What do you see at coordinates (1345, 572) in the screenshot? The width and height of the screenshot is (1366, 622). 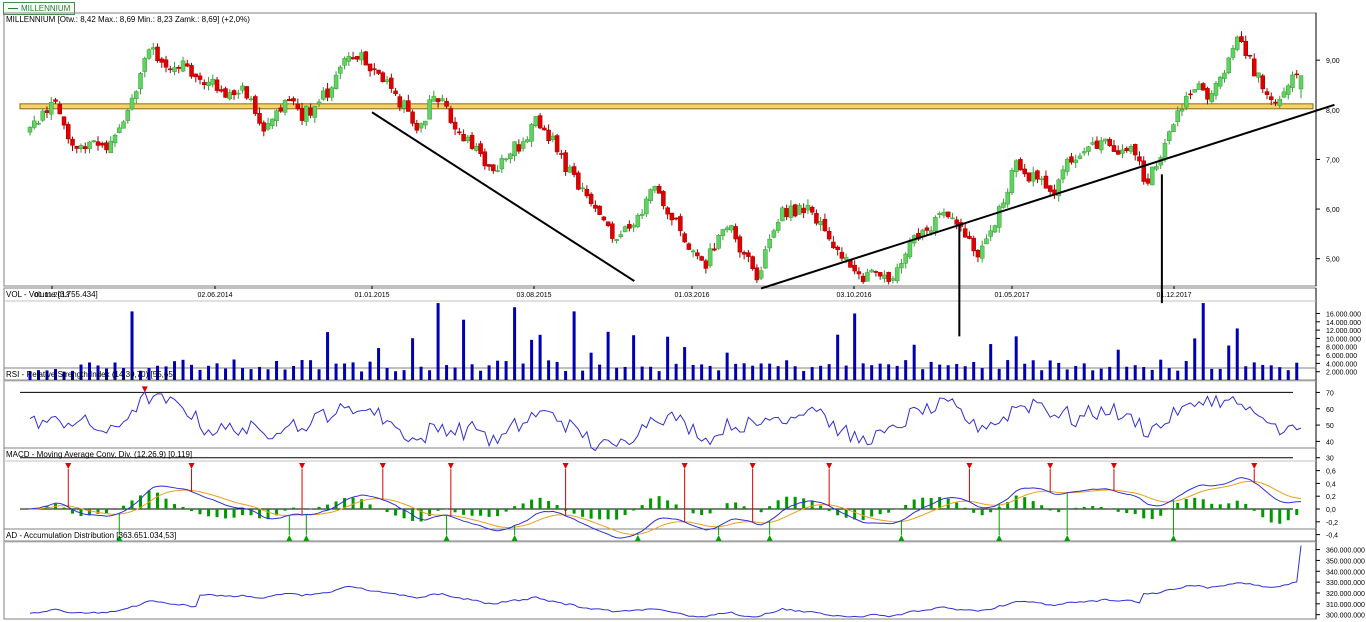 I see `ad-y-tick-label: 340.000.000` at bounding box center [1345, 572].